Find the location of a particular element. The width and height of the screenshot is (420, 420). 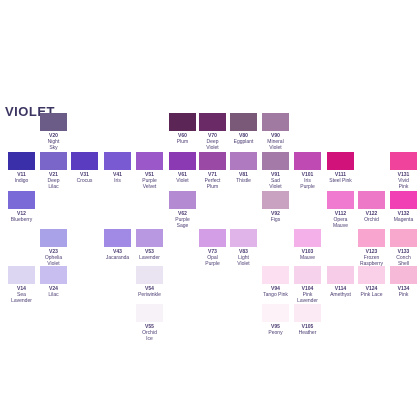

swatch-code: V92 is located at coordinates (275, 214).